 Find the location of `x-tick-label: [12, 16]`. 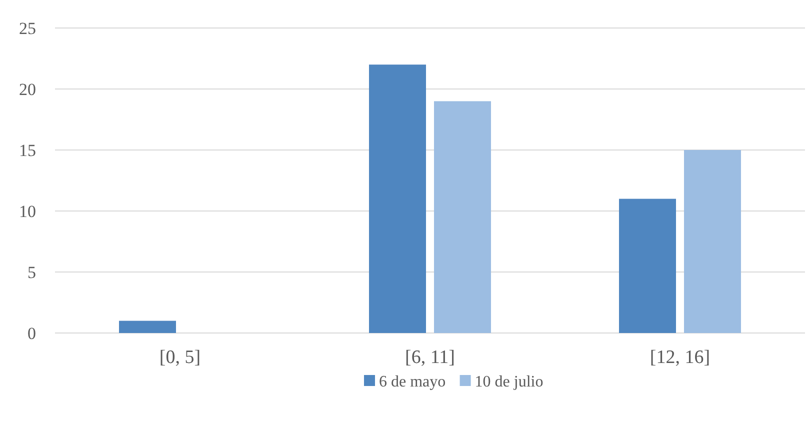

x-tick-label: [12, 16] is located at coordinates (680, 357).